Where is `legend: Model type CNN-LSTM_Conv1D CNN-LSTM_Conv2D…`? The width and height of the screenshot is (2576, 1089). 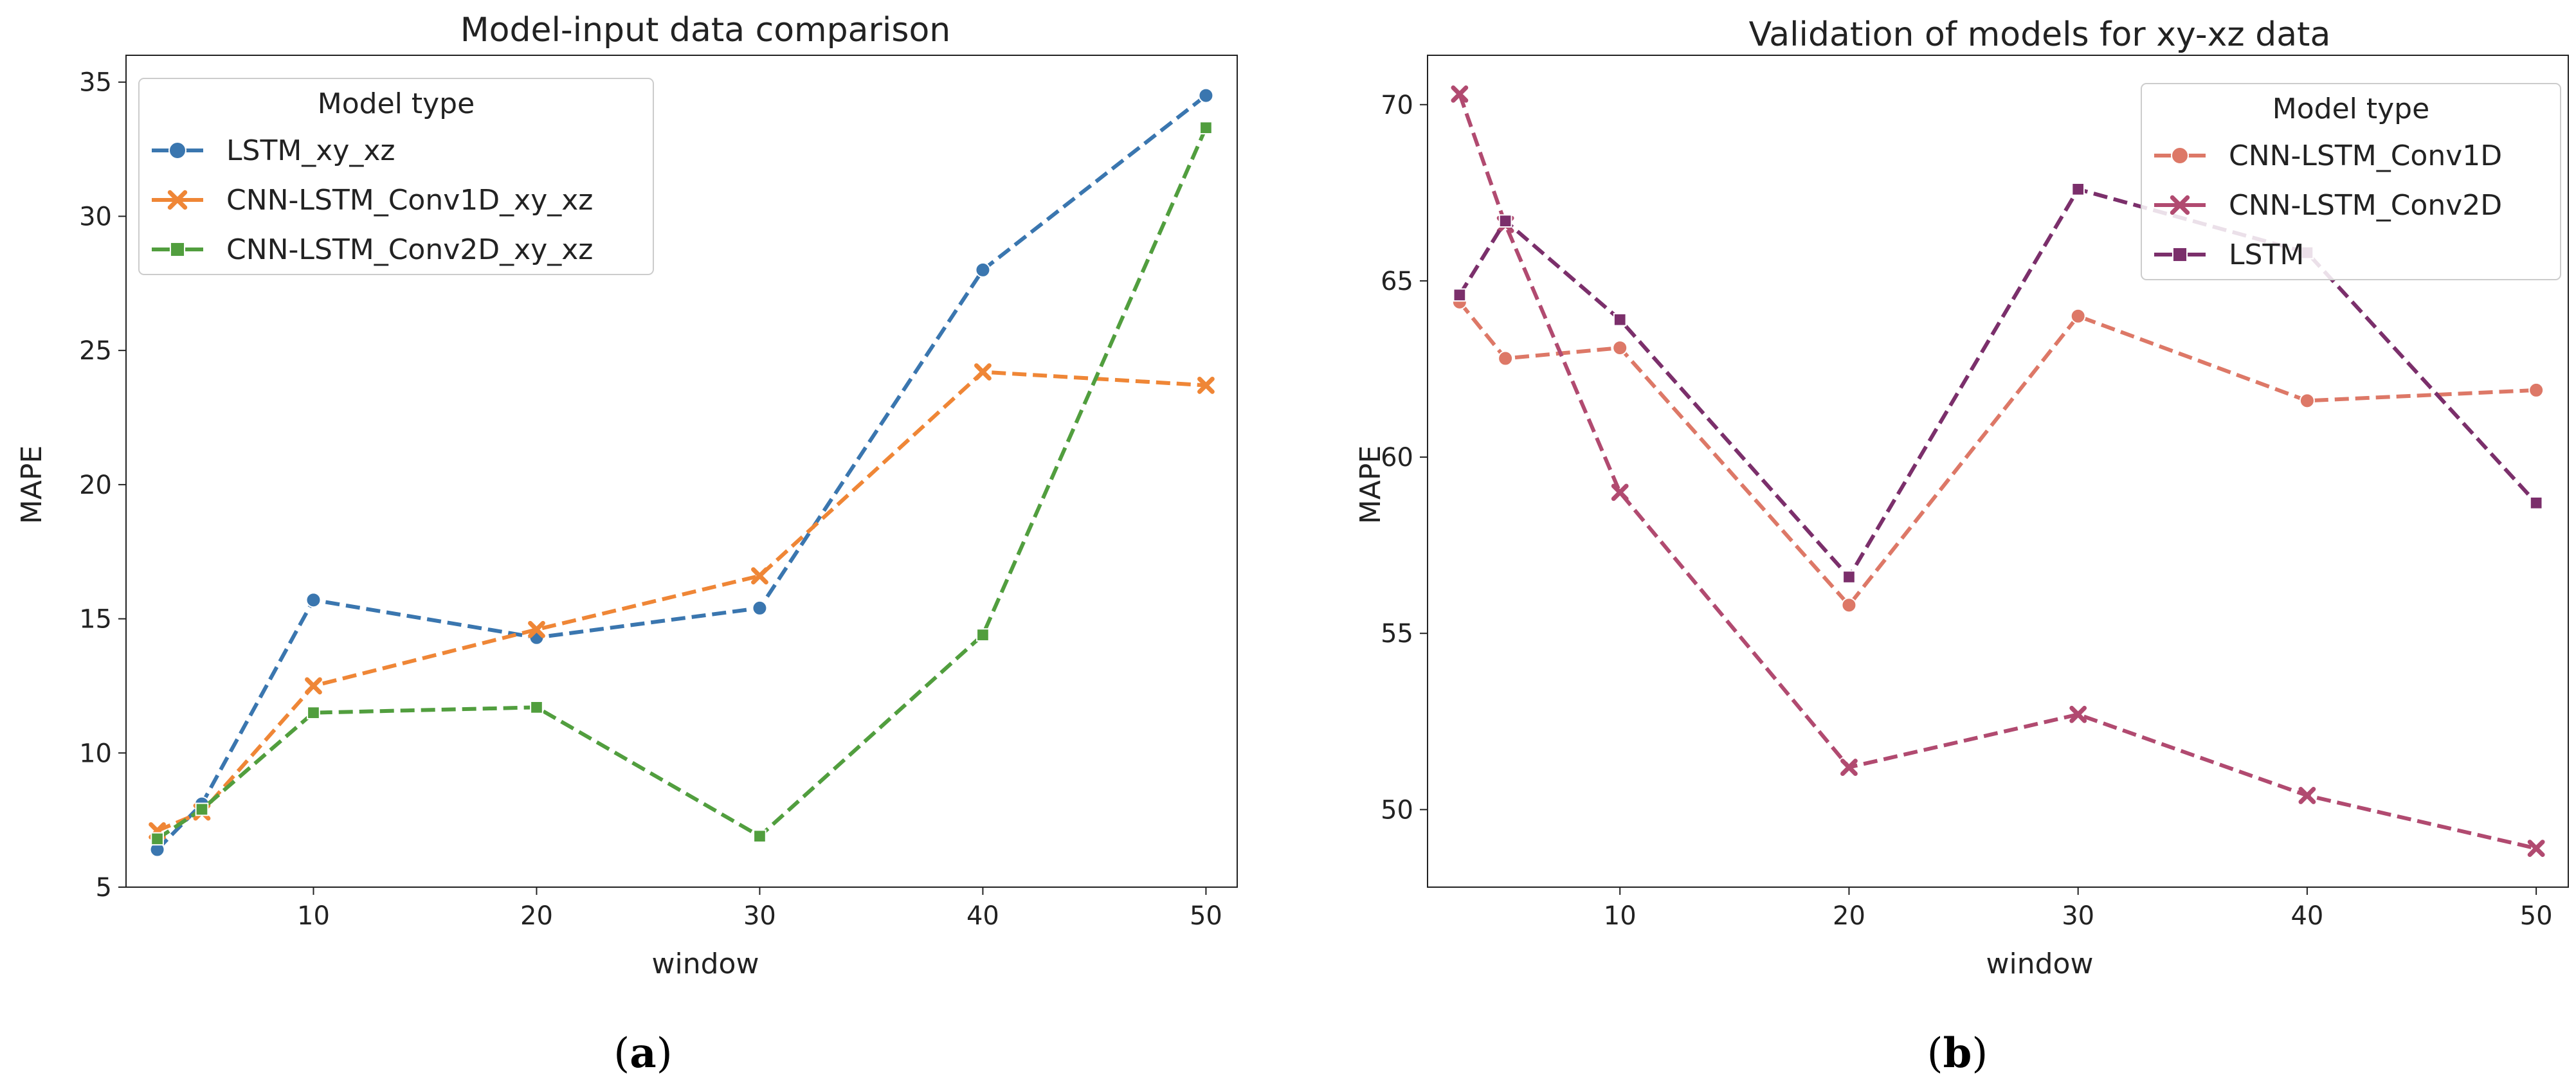
legend: Model type CNN-LSTM_Conv1D CNN-LSTM_Conv2D… is located at coordinates (2351, 181).